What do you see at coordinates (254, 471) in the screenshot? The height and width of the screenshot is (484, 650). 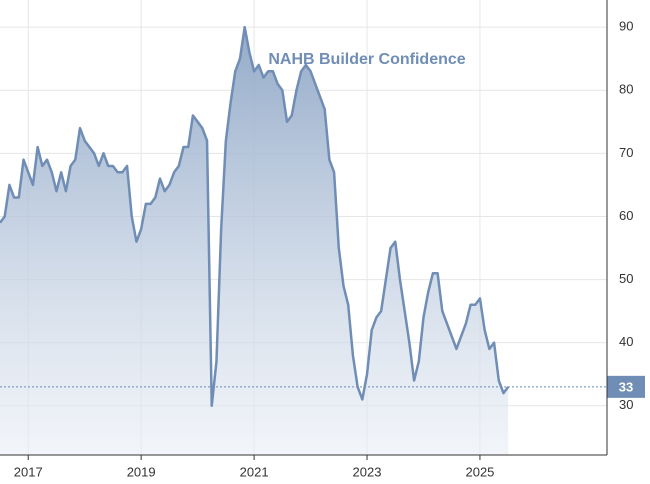 I see `x-tick-label: 2021` at bounding box center [254, 471].